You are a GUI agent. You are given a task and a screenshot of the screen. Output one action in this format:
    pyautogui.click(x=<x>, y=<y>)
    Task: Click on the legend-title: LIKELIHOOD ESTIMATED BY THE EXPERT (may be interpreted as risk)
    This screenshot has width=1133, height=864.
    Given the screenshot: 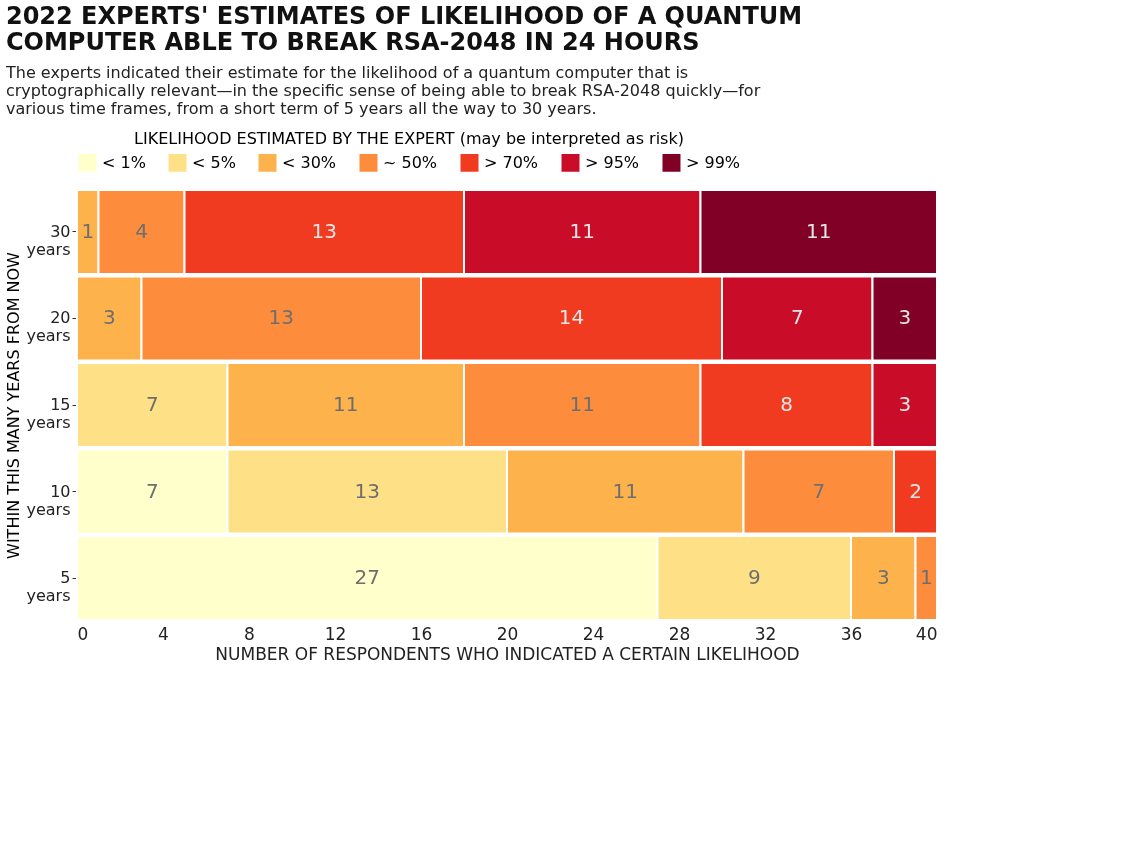 What is the action you would take?
    pyautogui.click(x=409, y=138)
    